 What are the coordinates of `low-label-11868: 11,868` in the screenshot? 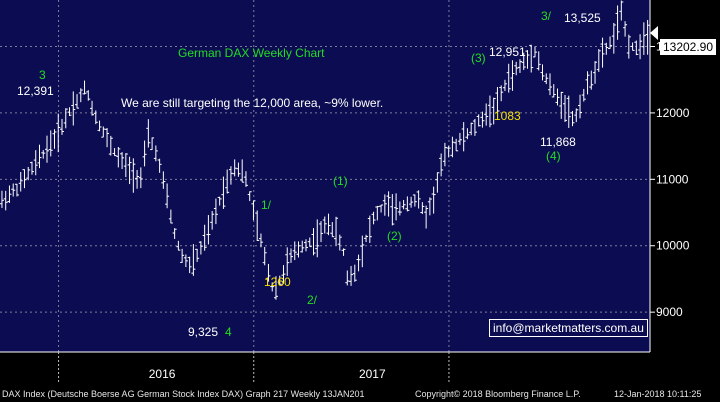 It's located at (558, 142).